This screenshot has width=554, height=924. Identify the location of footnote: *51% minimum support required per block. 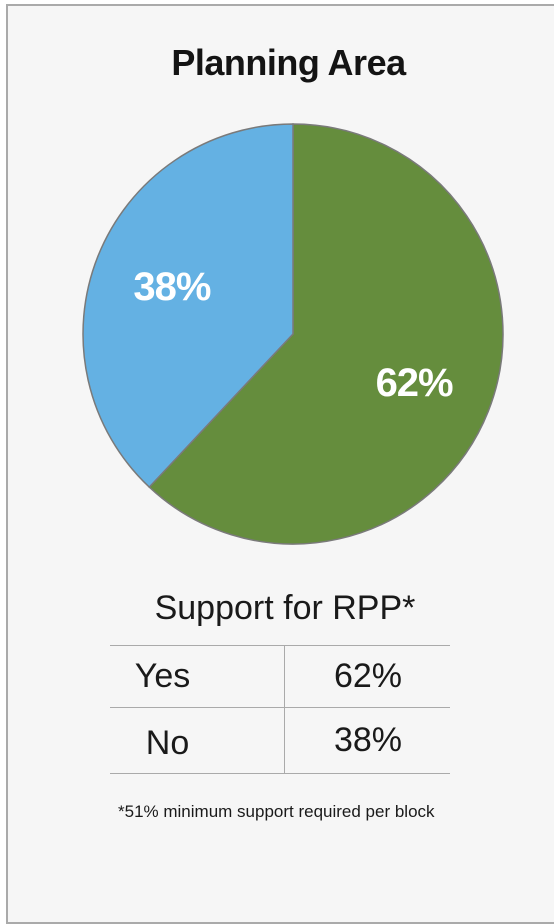
(276, 811).